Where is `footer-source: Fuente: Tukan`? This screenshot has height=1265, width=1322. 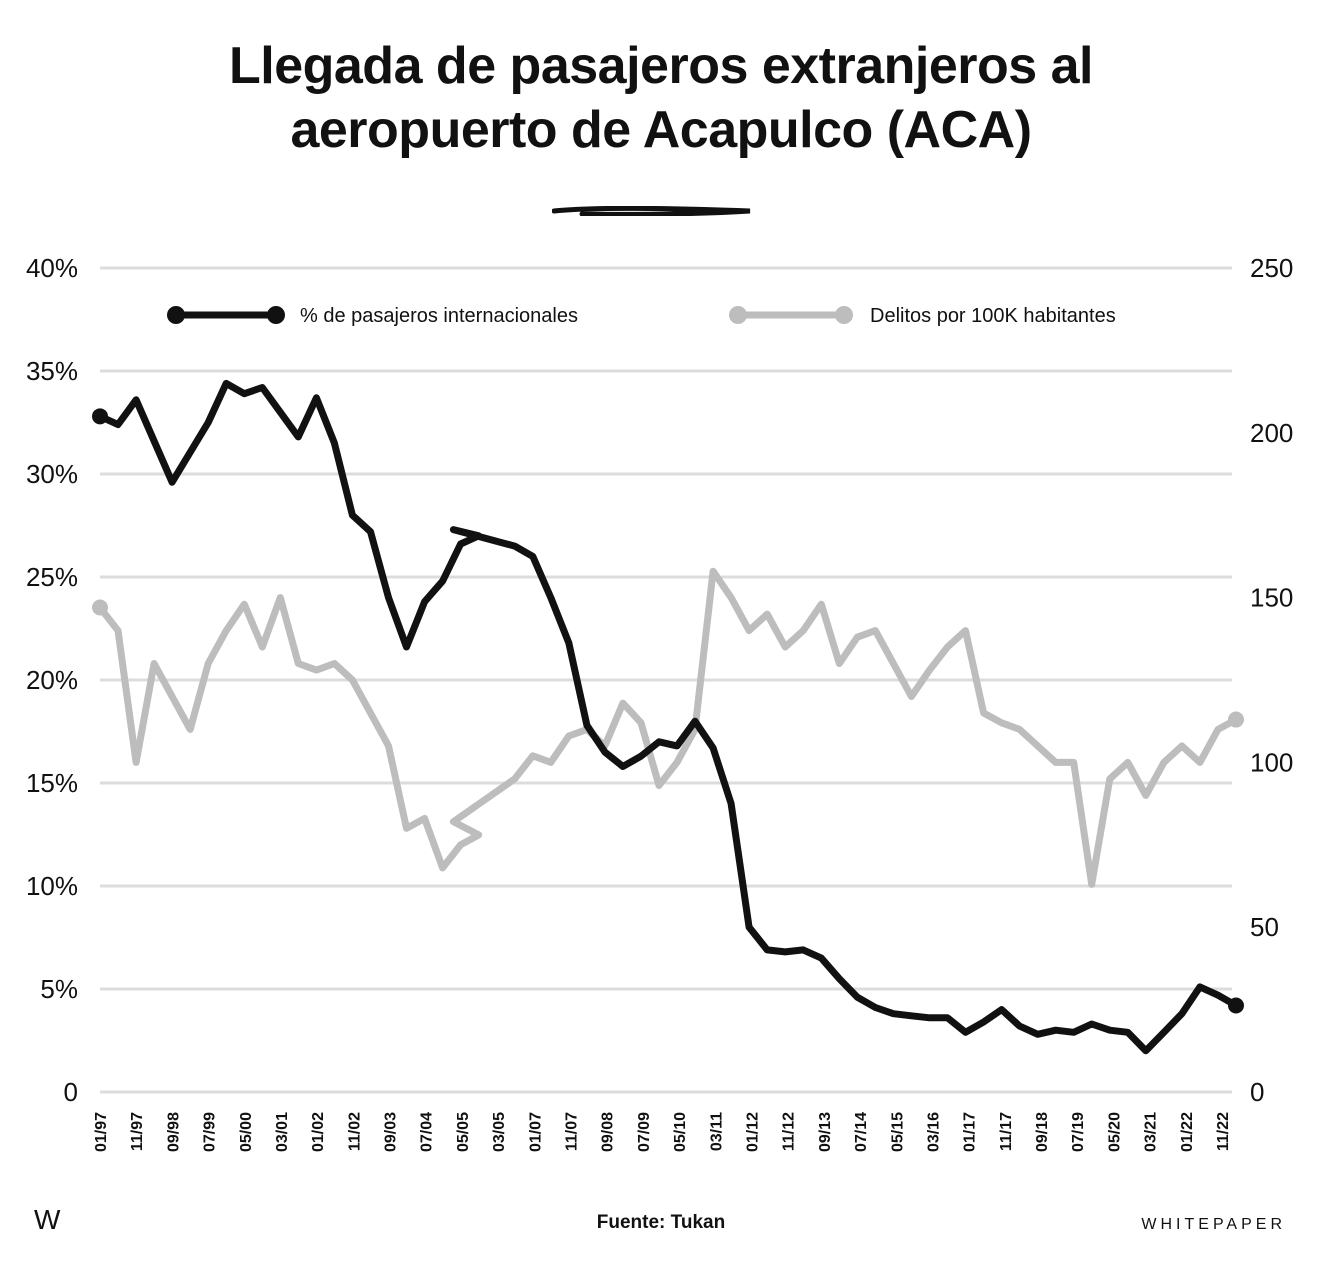
footer-source: Fuente: Tukan is located at coordinates (661, 1222).